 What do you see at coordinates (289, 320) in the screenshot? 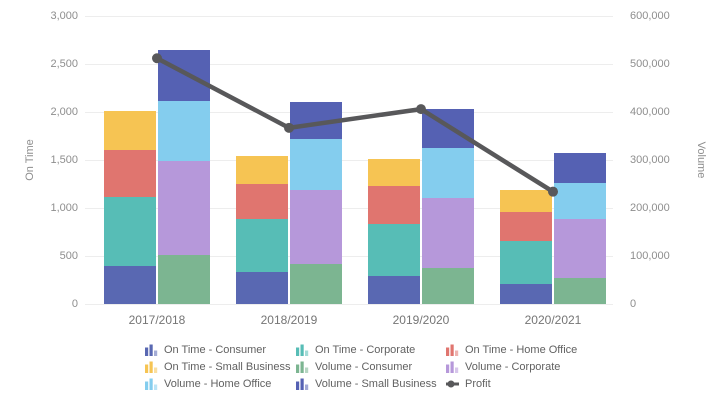
I see `x-axis-label: 2018/2019` at bounding box center [289, 320].